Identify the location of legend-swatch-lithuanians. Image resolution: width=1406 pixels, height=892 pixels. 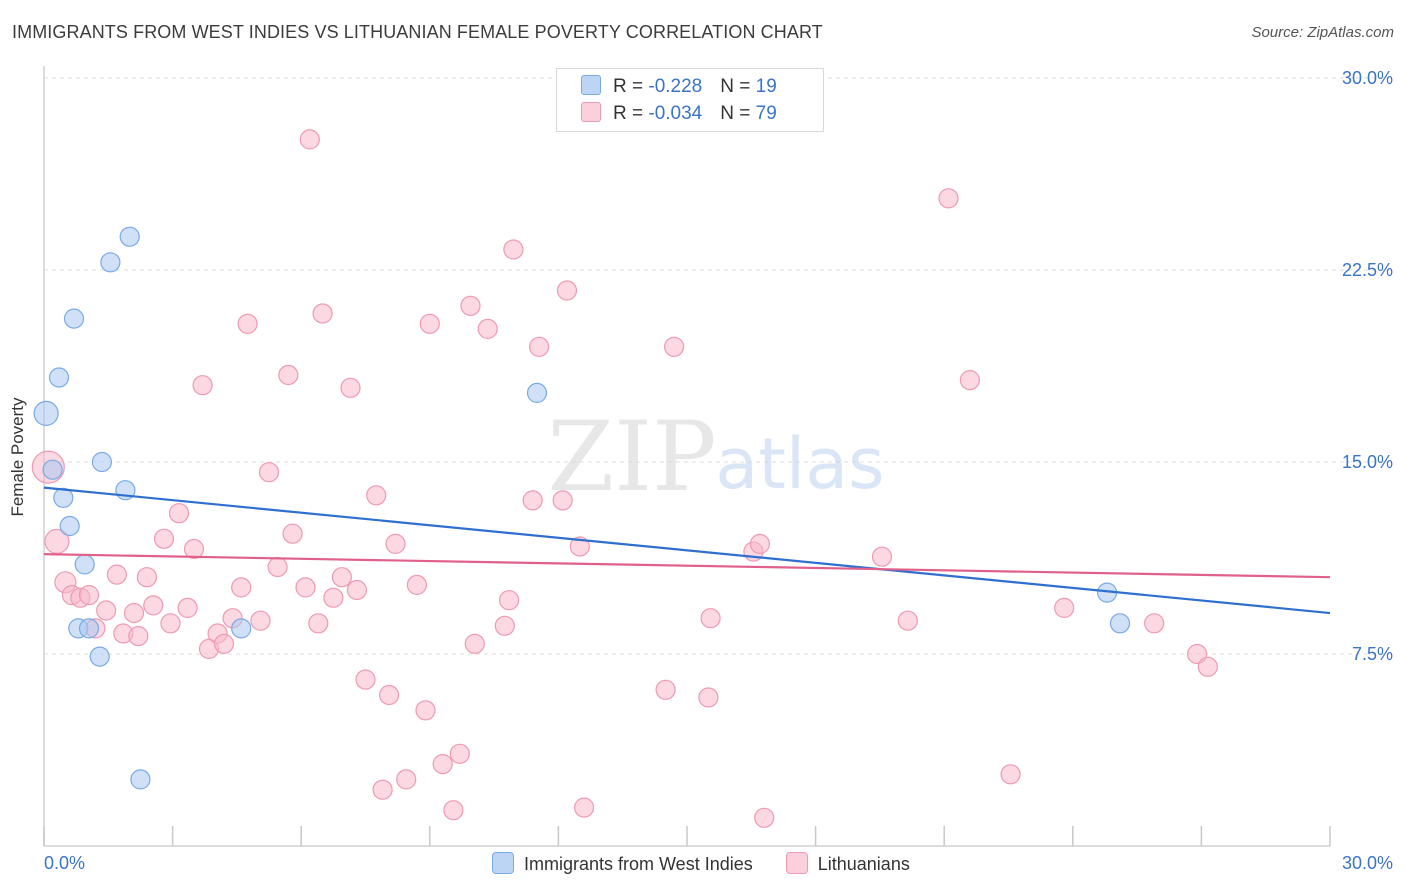
(796, 863).